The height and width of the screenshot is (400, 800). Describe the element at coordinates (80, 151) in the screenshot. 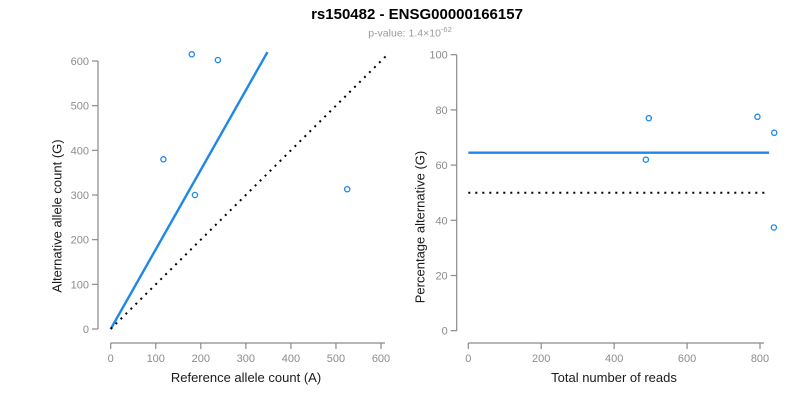

I see `left-y-tick-label: 400` at that location.